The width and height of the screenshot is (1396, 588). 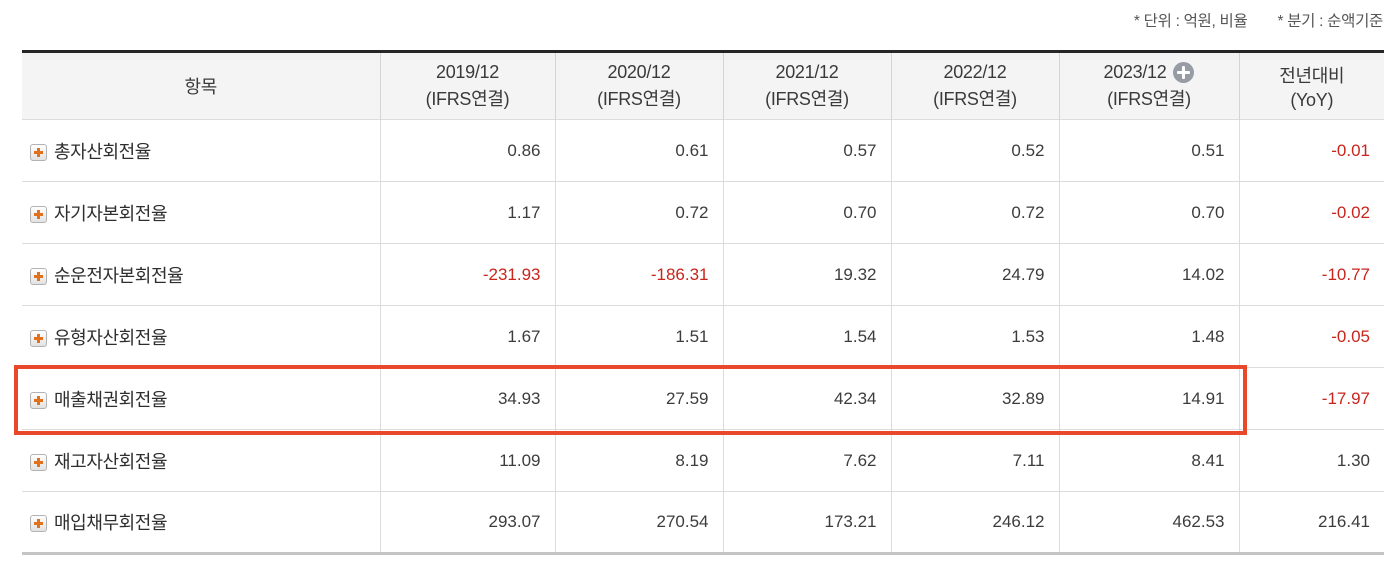 I want to click on value-cell: -231.93, so click(x=467, y=274).